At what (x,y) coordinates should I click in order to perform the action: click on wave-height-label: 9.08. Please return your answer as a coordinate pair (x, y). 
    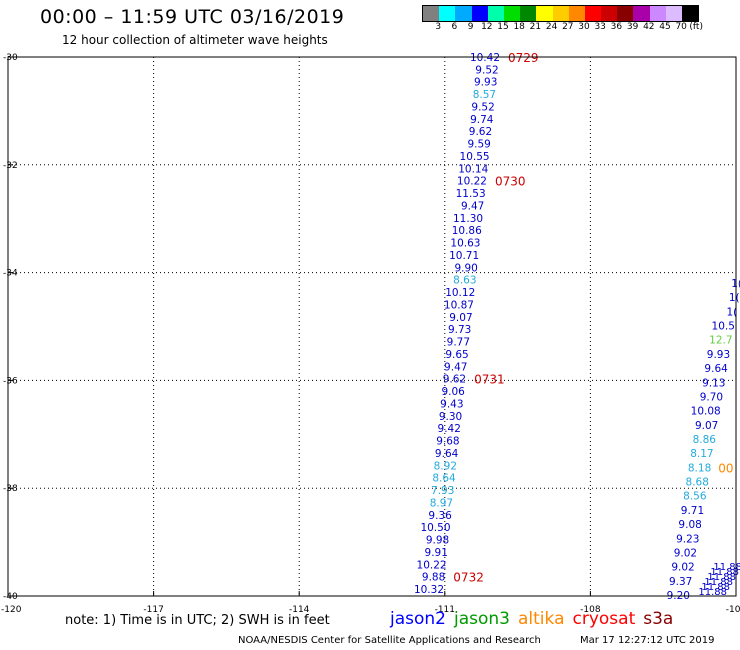
    Looking at the image, I should click on (689, 525).